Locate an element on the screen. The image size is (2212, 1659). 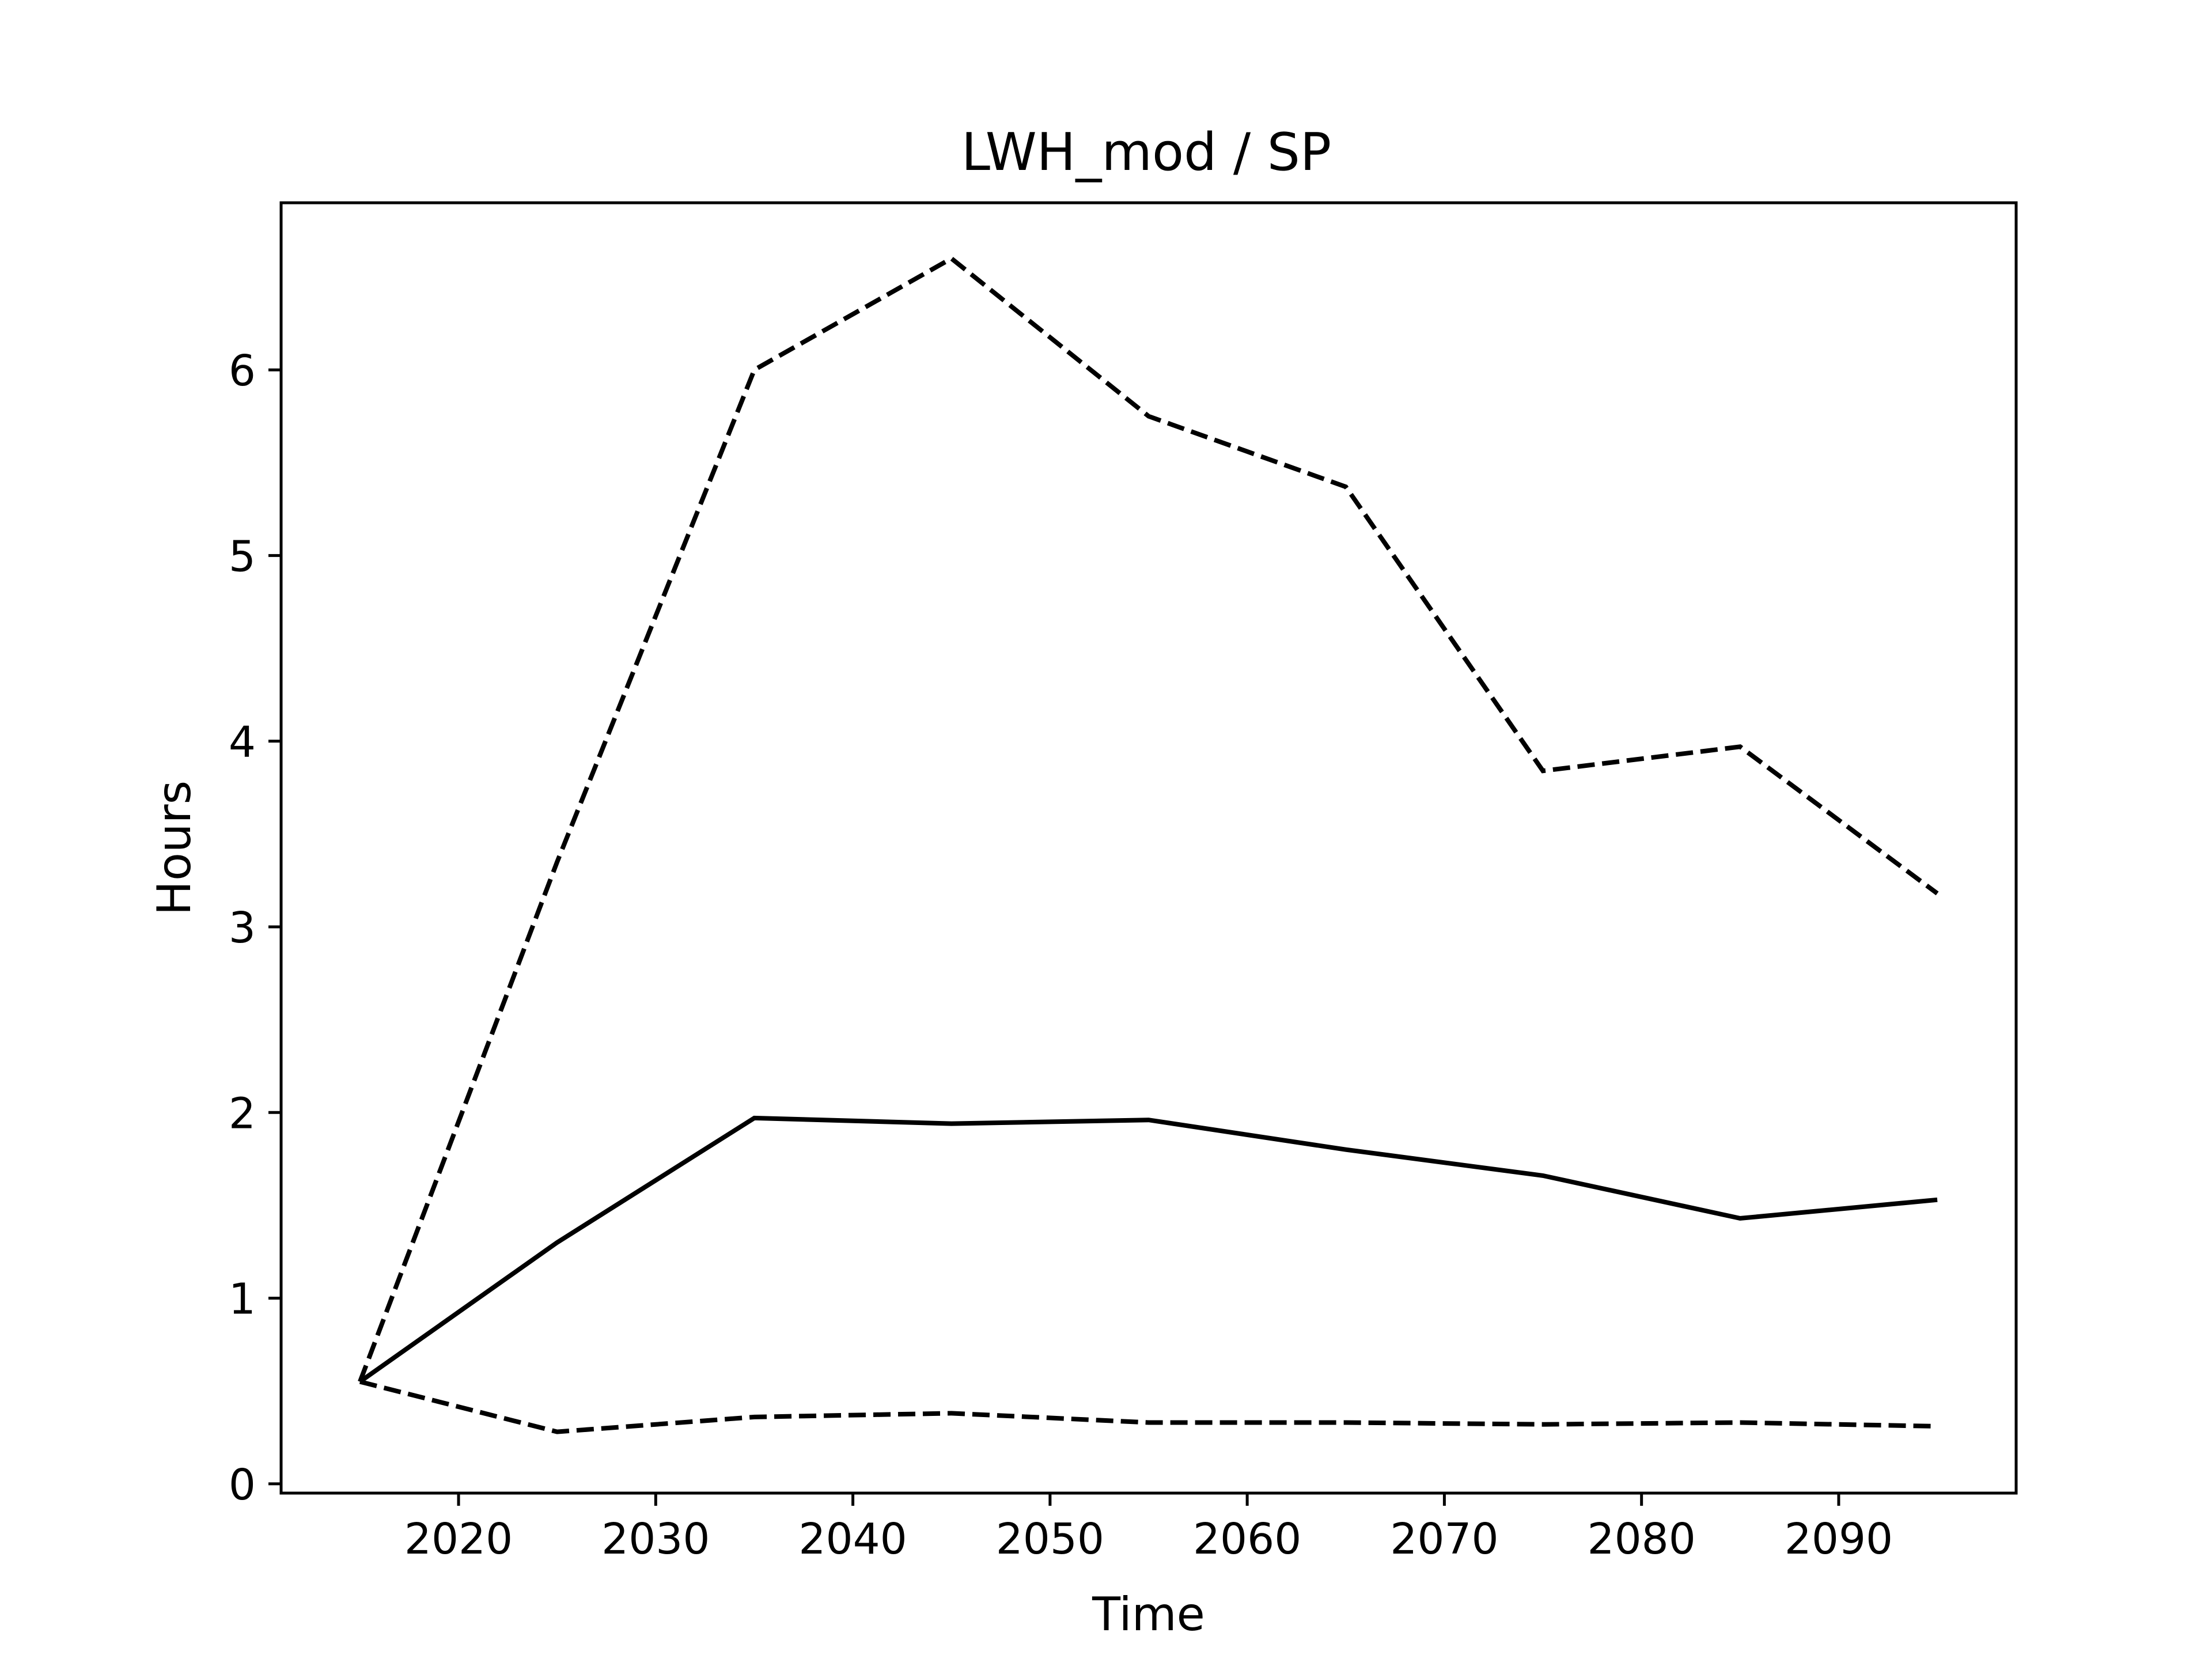
x-tick-label-2050: 2050 is located at coordinates (1050, 1539).